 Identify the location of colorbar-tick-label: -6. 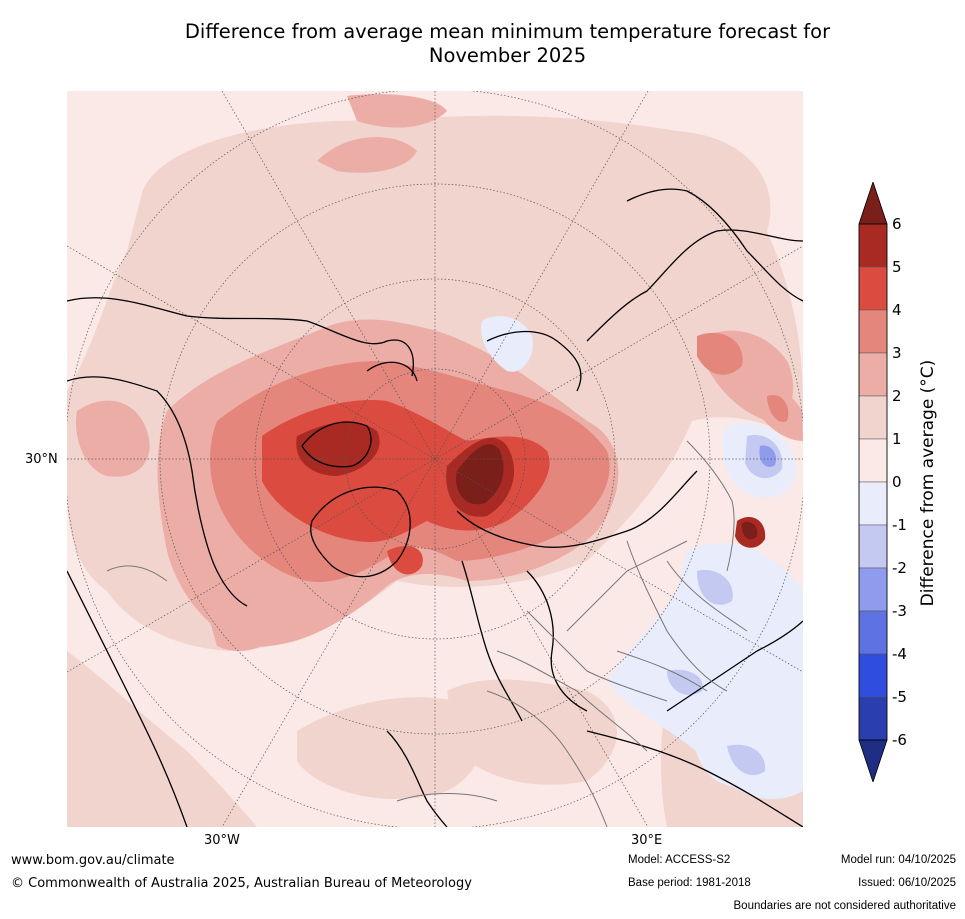
(899, 740).